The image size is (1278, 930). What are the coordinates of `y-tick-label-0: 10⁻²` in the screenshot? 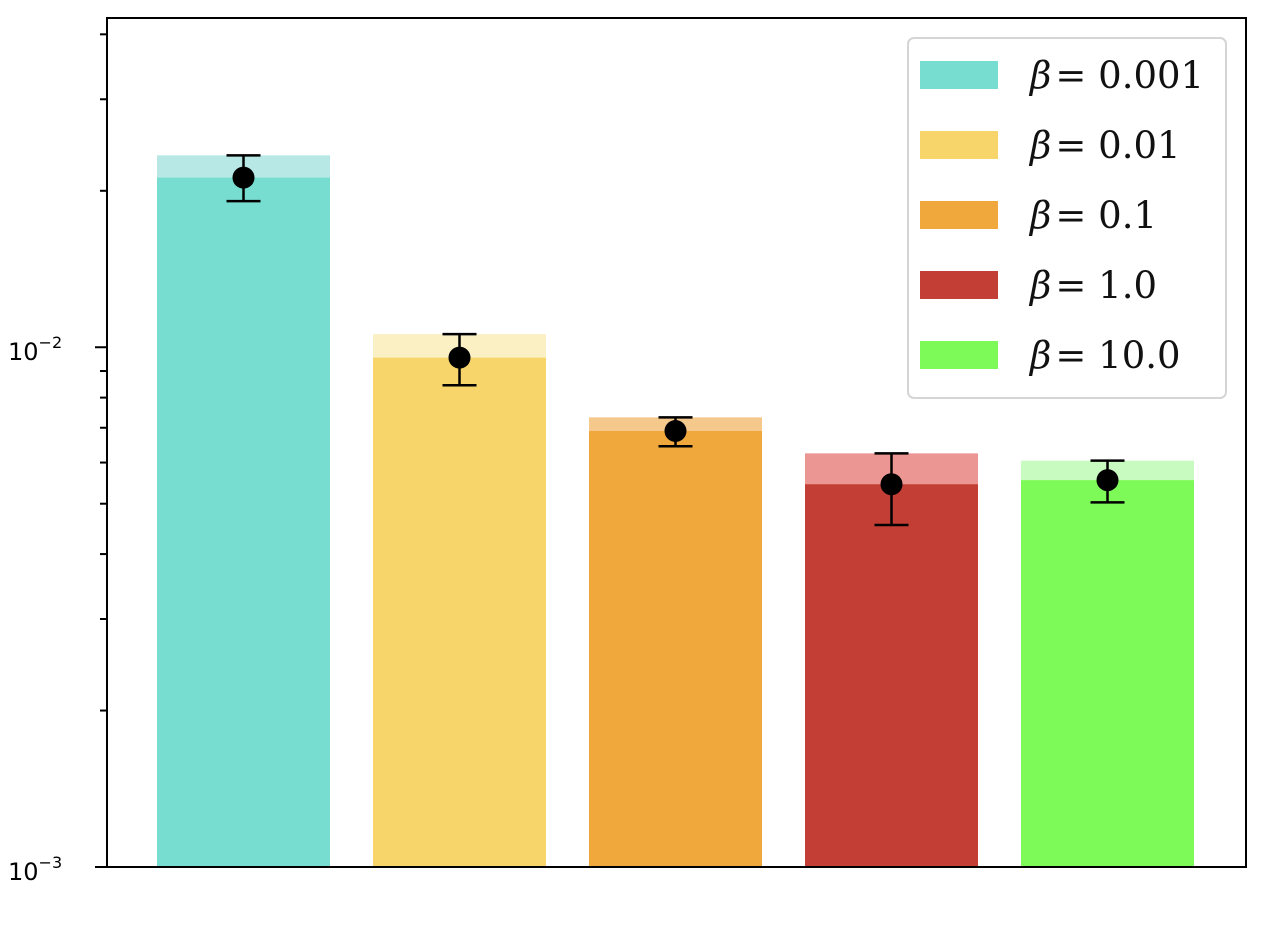 It's located at (35, 349).